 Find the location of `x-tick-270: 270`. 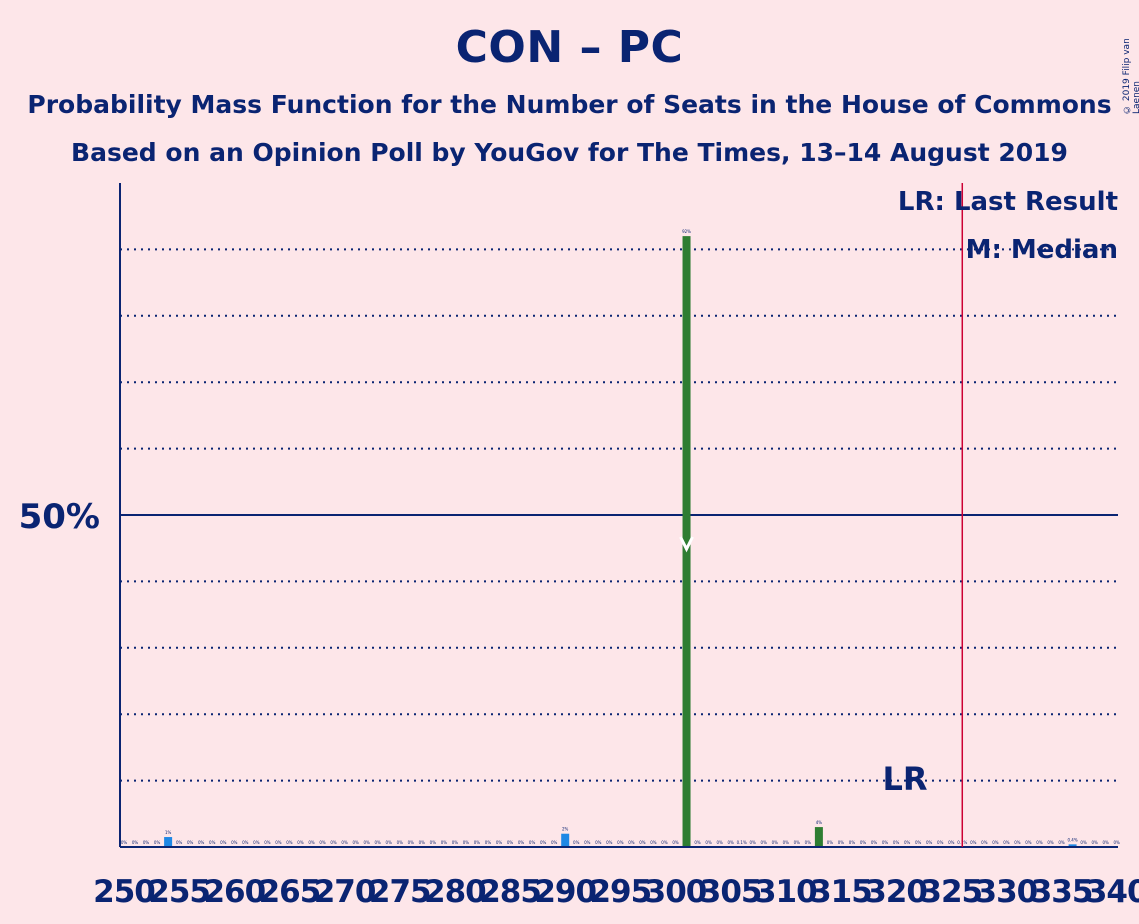

x-tick-270: 270 is located at coordinates (345, 892).